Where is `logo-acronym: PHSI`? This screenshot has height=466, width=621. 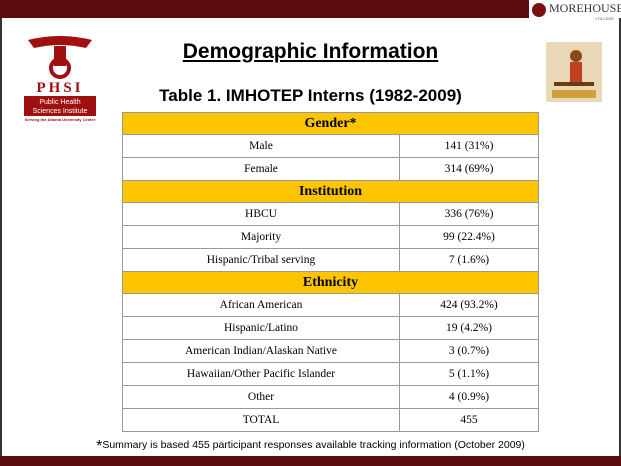
logo-acronym: PHSI is located at coordinates (59, 88).